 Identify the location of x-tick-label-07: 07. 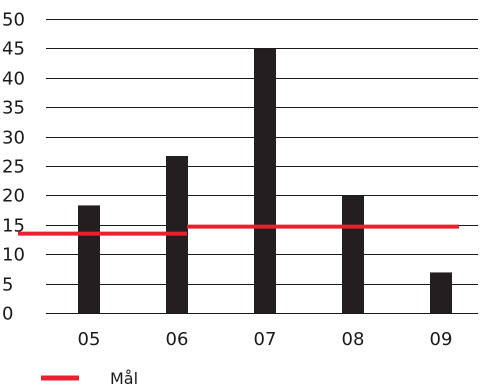
(265, 339).